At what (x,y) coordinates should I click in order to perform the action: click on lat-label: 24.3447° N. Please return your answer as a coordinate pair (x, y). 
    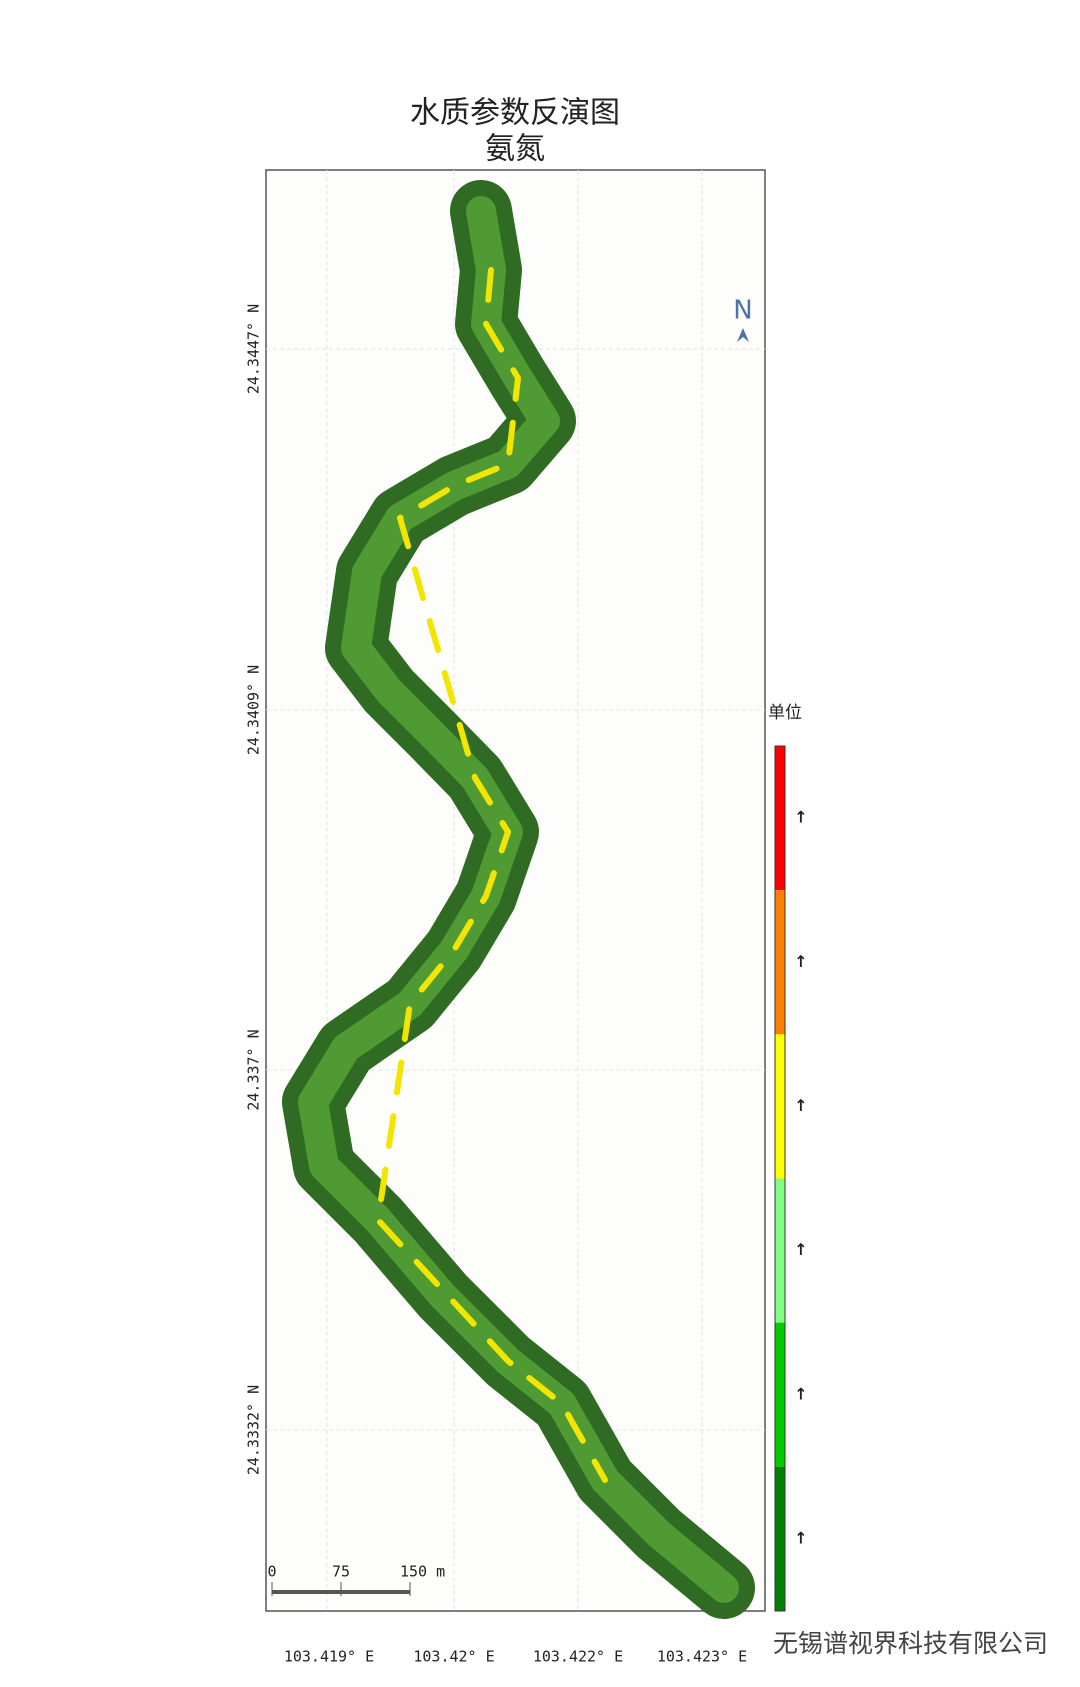
    Looking at the image, I should click on (254, 349).